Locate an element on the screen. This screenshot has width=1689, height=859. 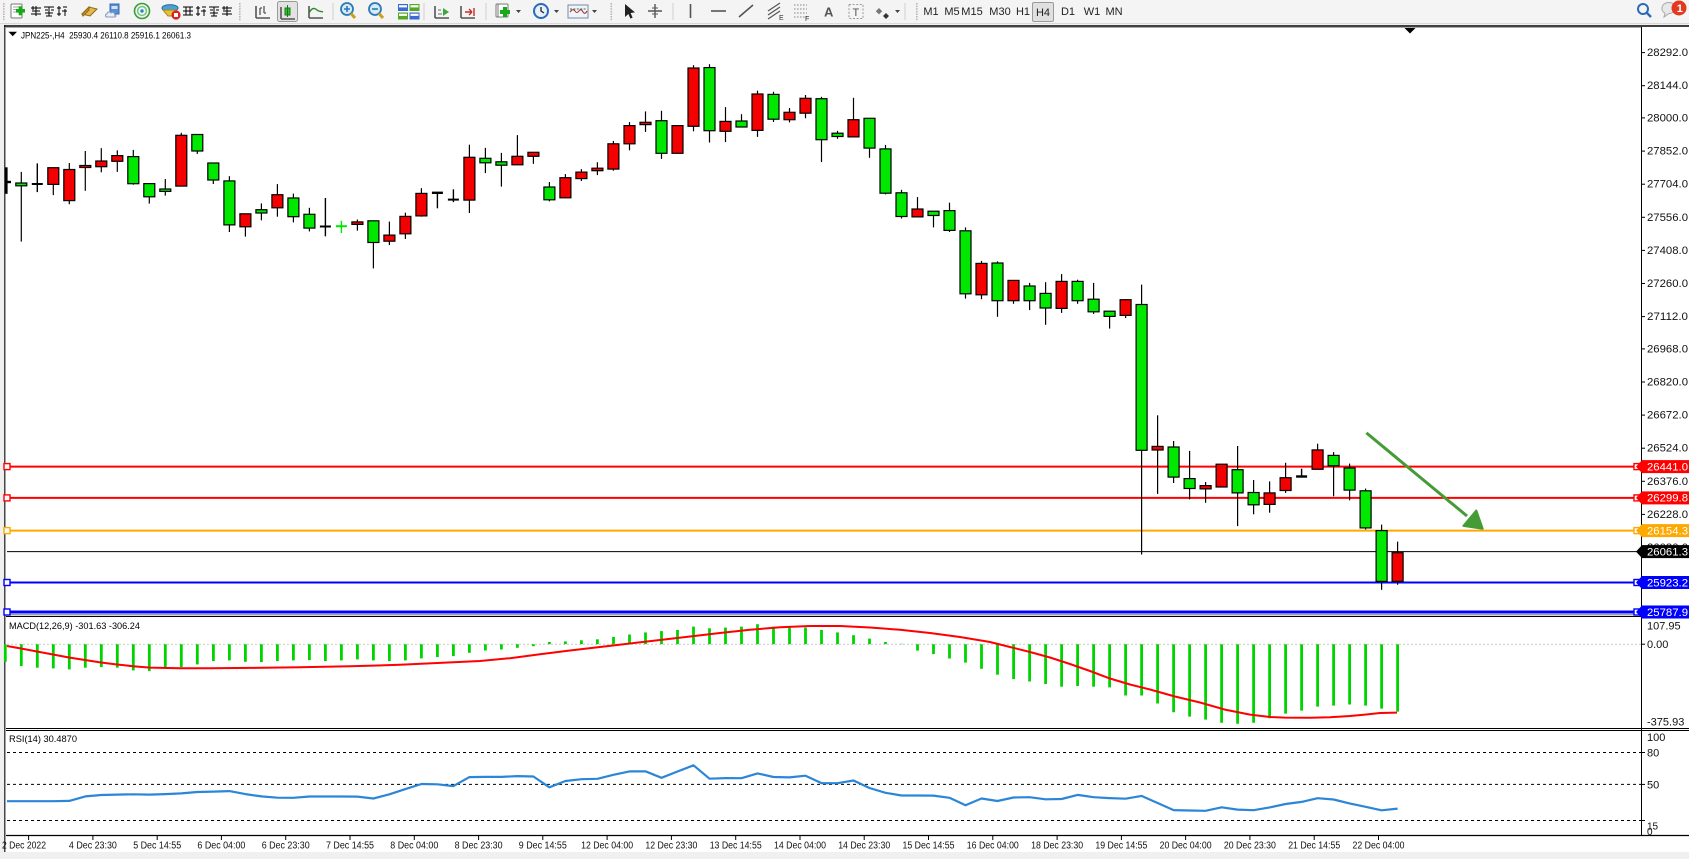
svg-text: 107.95 is located at coordinates (1664, 627).